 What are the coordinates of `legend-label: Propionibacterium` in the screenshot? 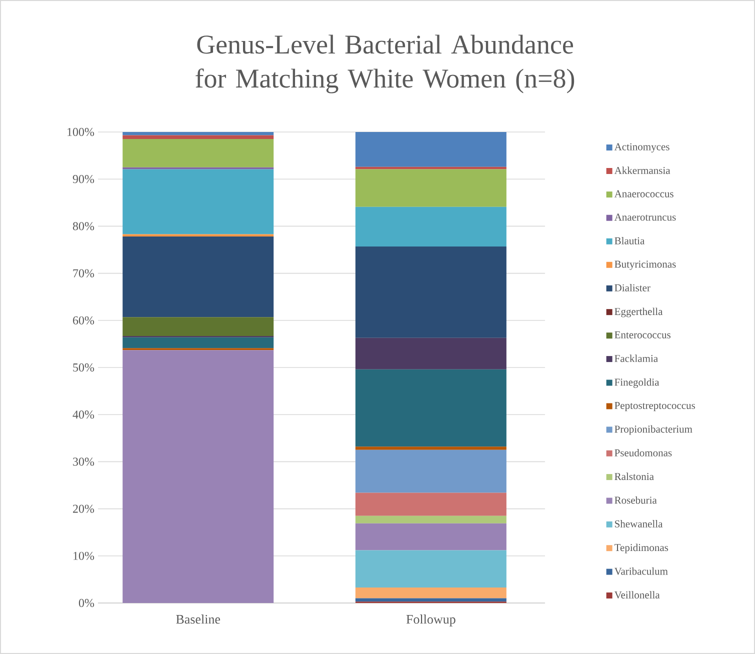 It's located at (653, 430).